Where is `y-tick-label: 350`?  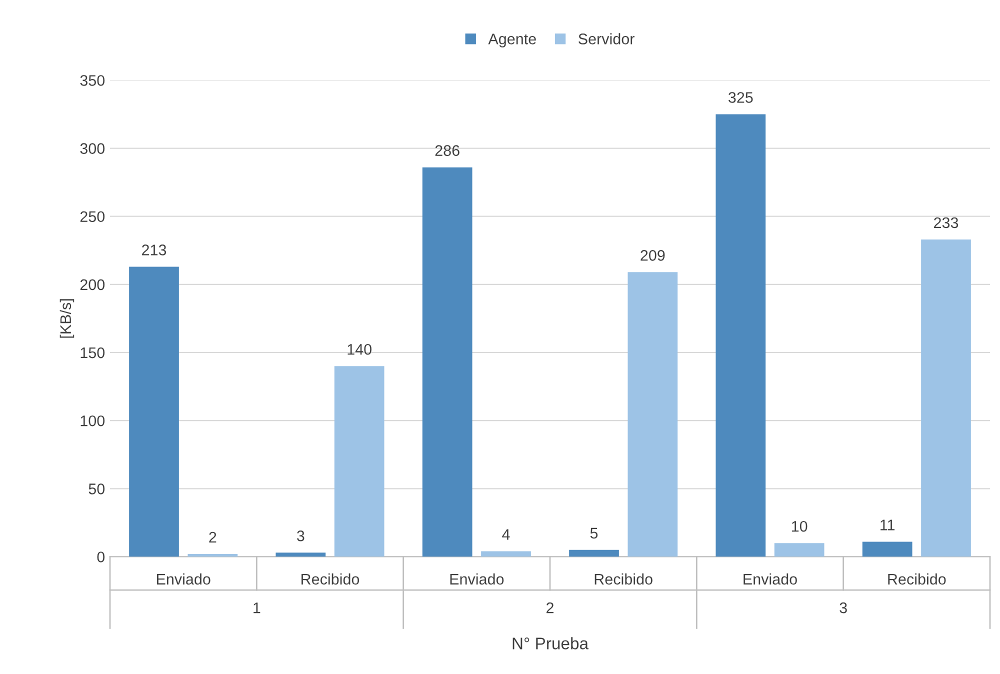
y-tick-label: 350 is located at coordinates (92, 80).